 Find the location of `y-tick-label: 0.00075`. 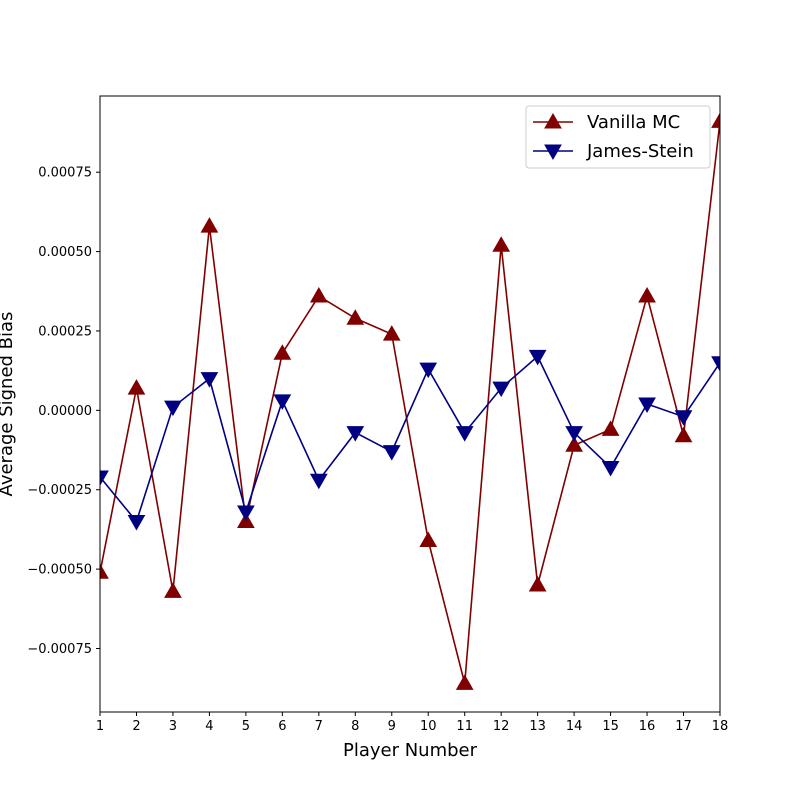

y-tick-label: 0.00075 is located at coordinates (65, 173).